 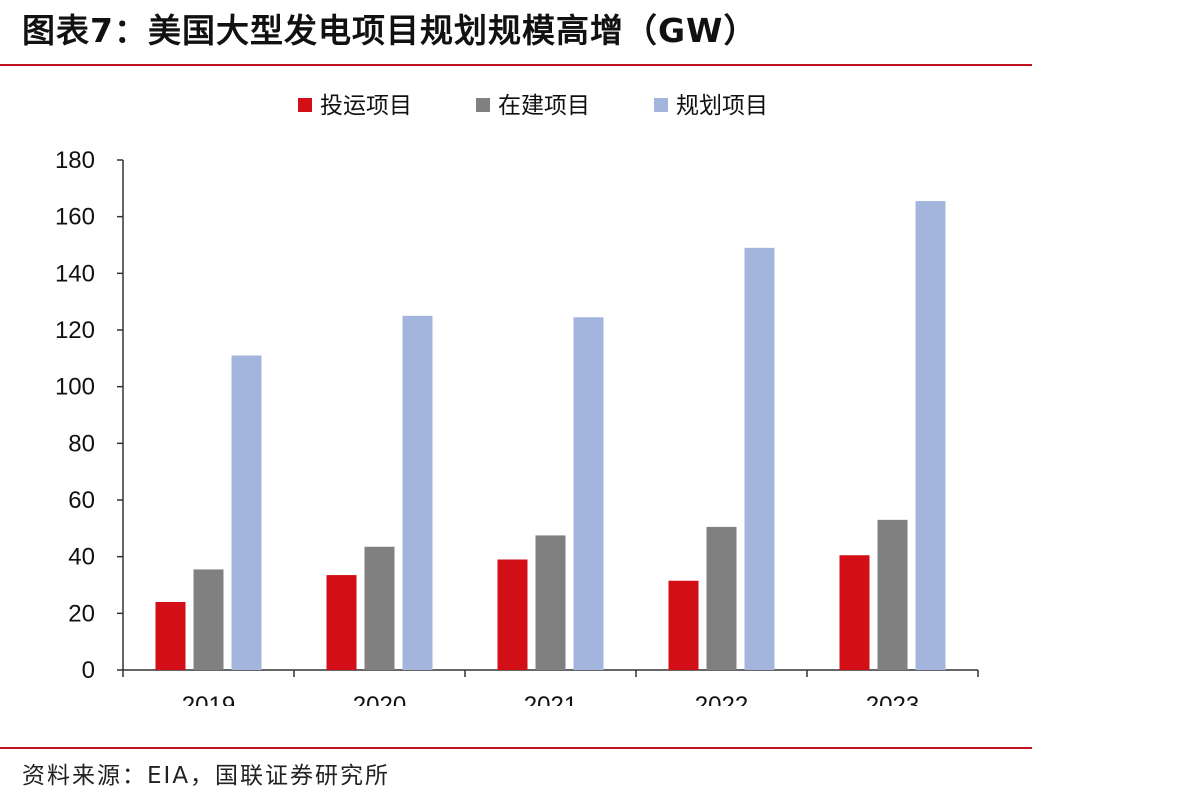 What do you see at coordinates (81, 557) in the screenshot?
I see `y-tick-label: 40` at bounding box center [81, 557].